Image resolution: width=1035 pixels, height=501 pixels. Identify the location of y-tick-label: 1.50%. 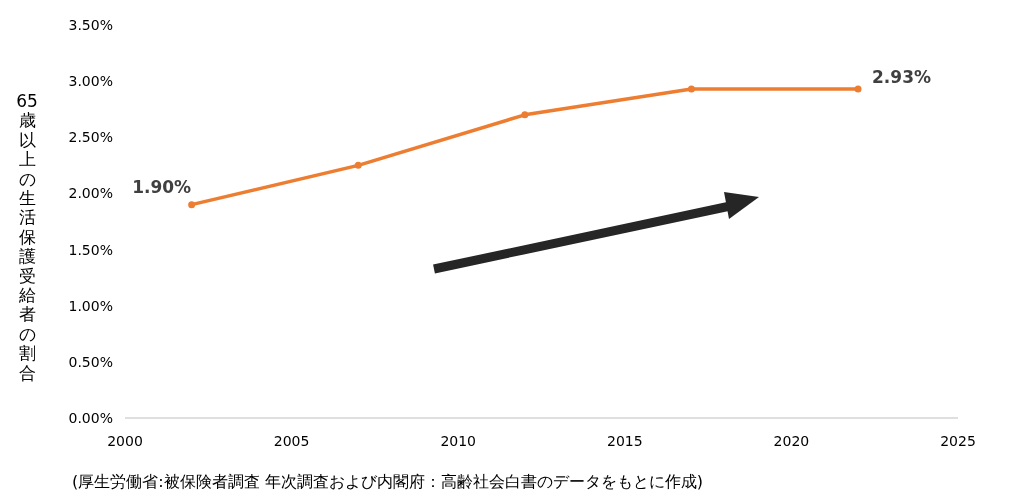
(90, 249).